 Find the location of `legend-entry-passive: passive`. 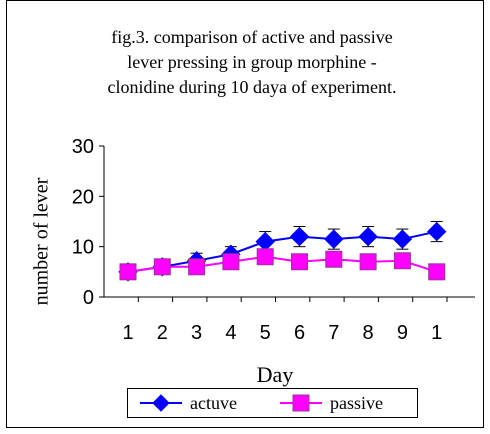

legend-entry-passive: passive is located at coordinates (345, 403).